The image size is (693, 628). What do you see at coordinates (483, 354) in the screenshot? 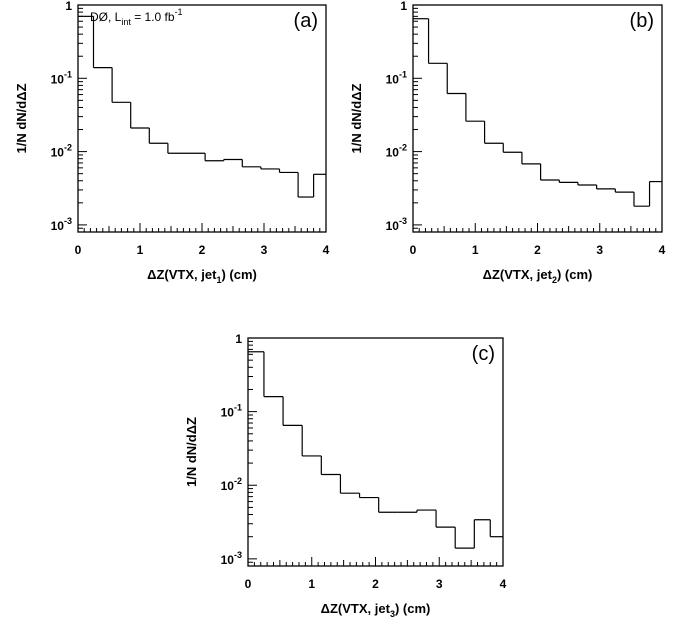
I see `panel-label: (c)` at bounding box center [483, 354].